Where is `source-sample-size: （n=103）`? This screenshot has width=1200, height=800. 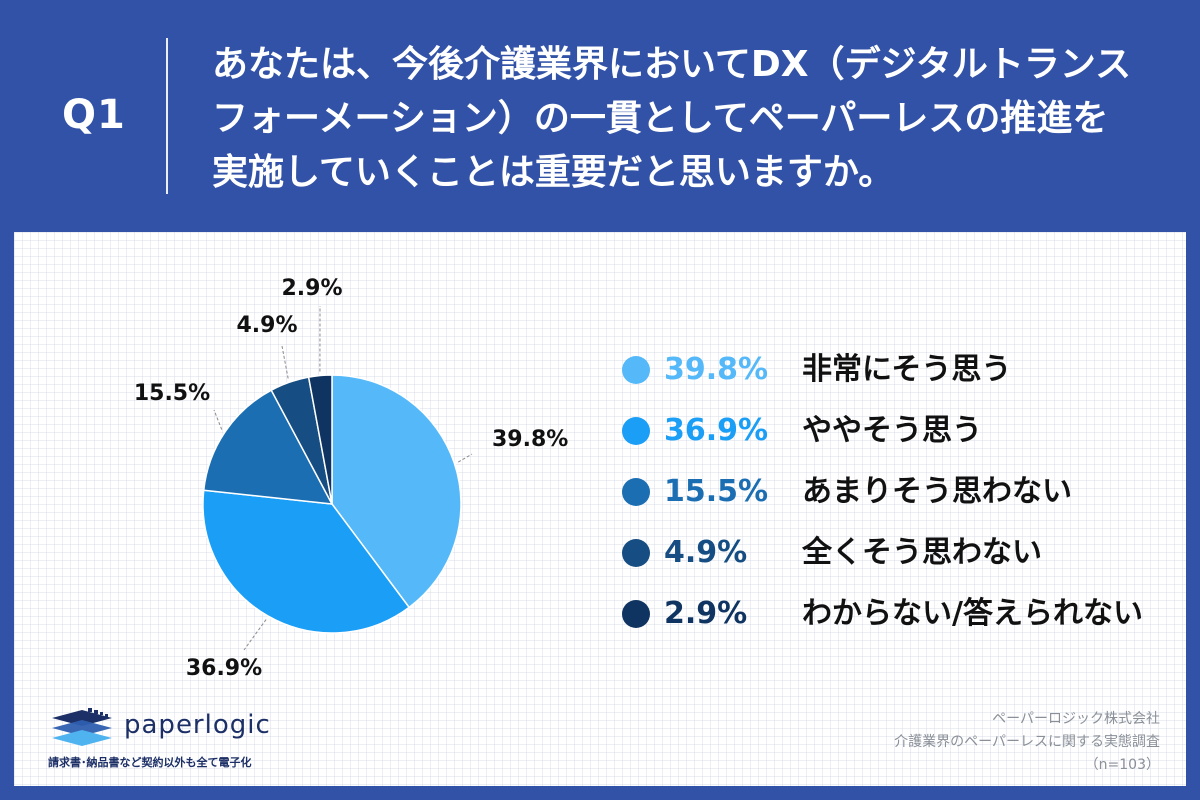 source-sample-size: （n=103） is located at coordinates (1122, 765).